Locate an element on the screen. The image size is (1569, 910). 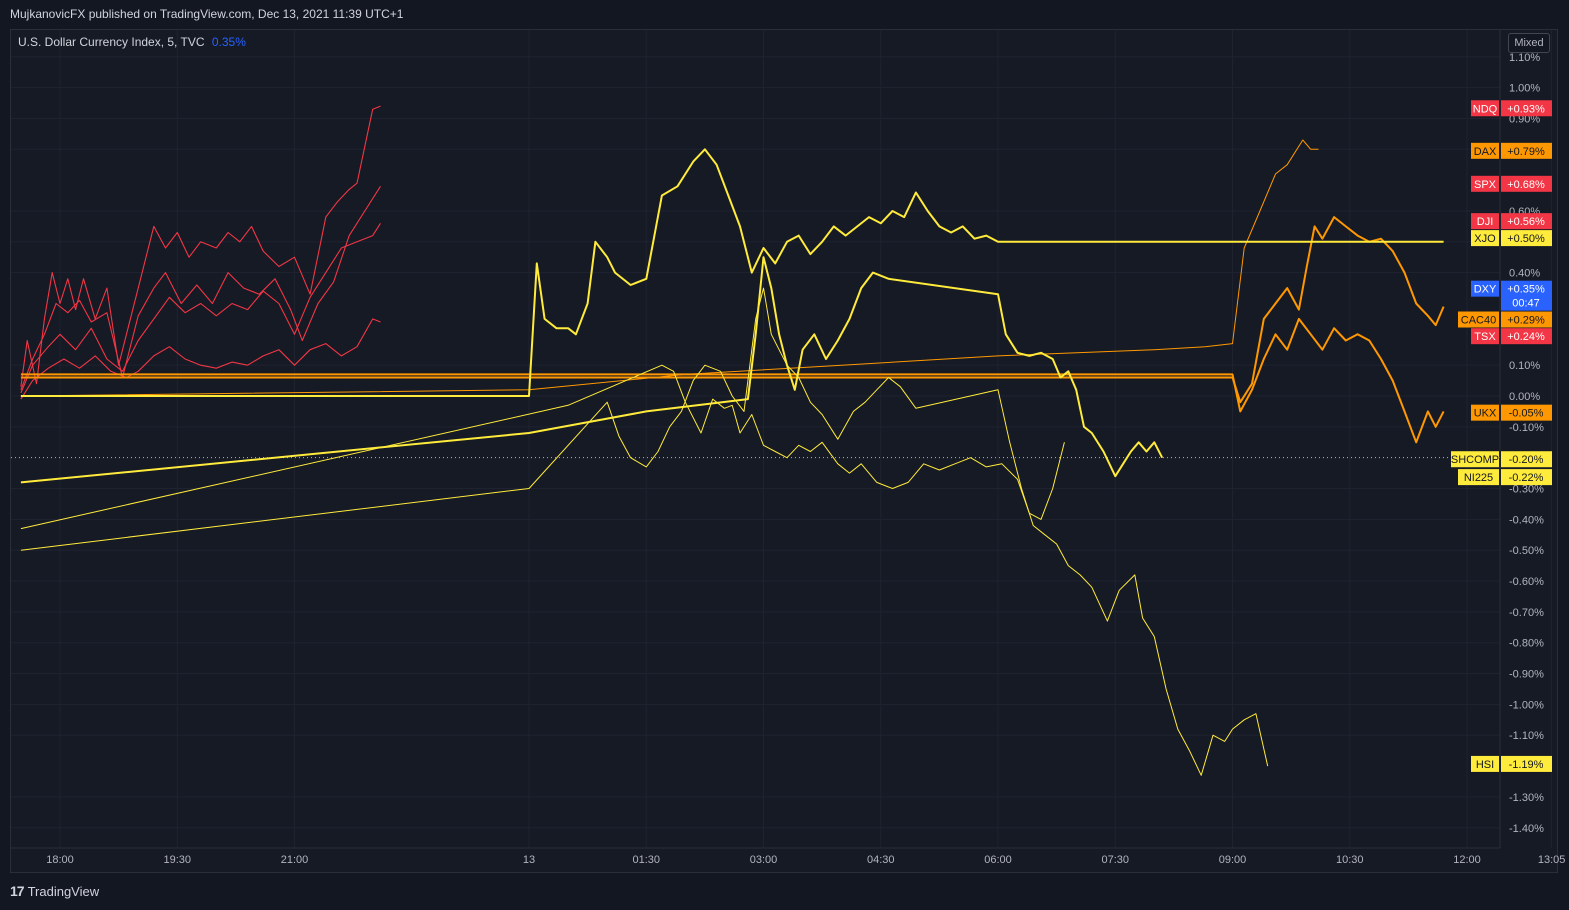
x-tick-label: 09:00 is located at coordinates (1233, 860).